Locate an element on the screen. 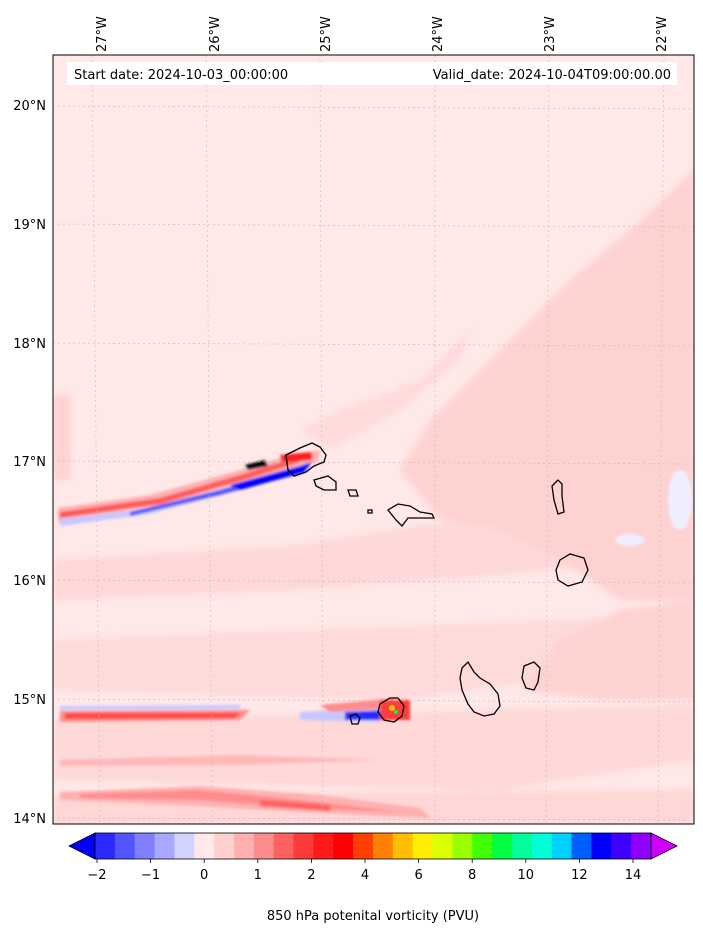 The width and height of the screenshot is (703, 935). colorbar-tick-label: 0 is located at coordinates (204, 875).